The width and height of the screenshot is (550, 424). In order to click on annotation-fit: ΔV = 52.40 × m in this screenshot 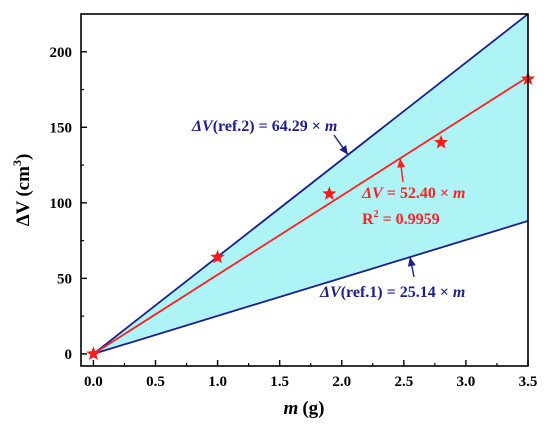, I will do `click(413, 193)`.